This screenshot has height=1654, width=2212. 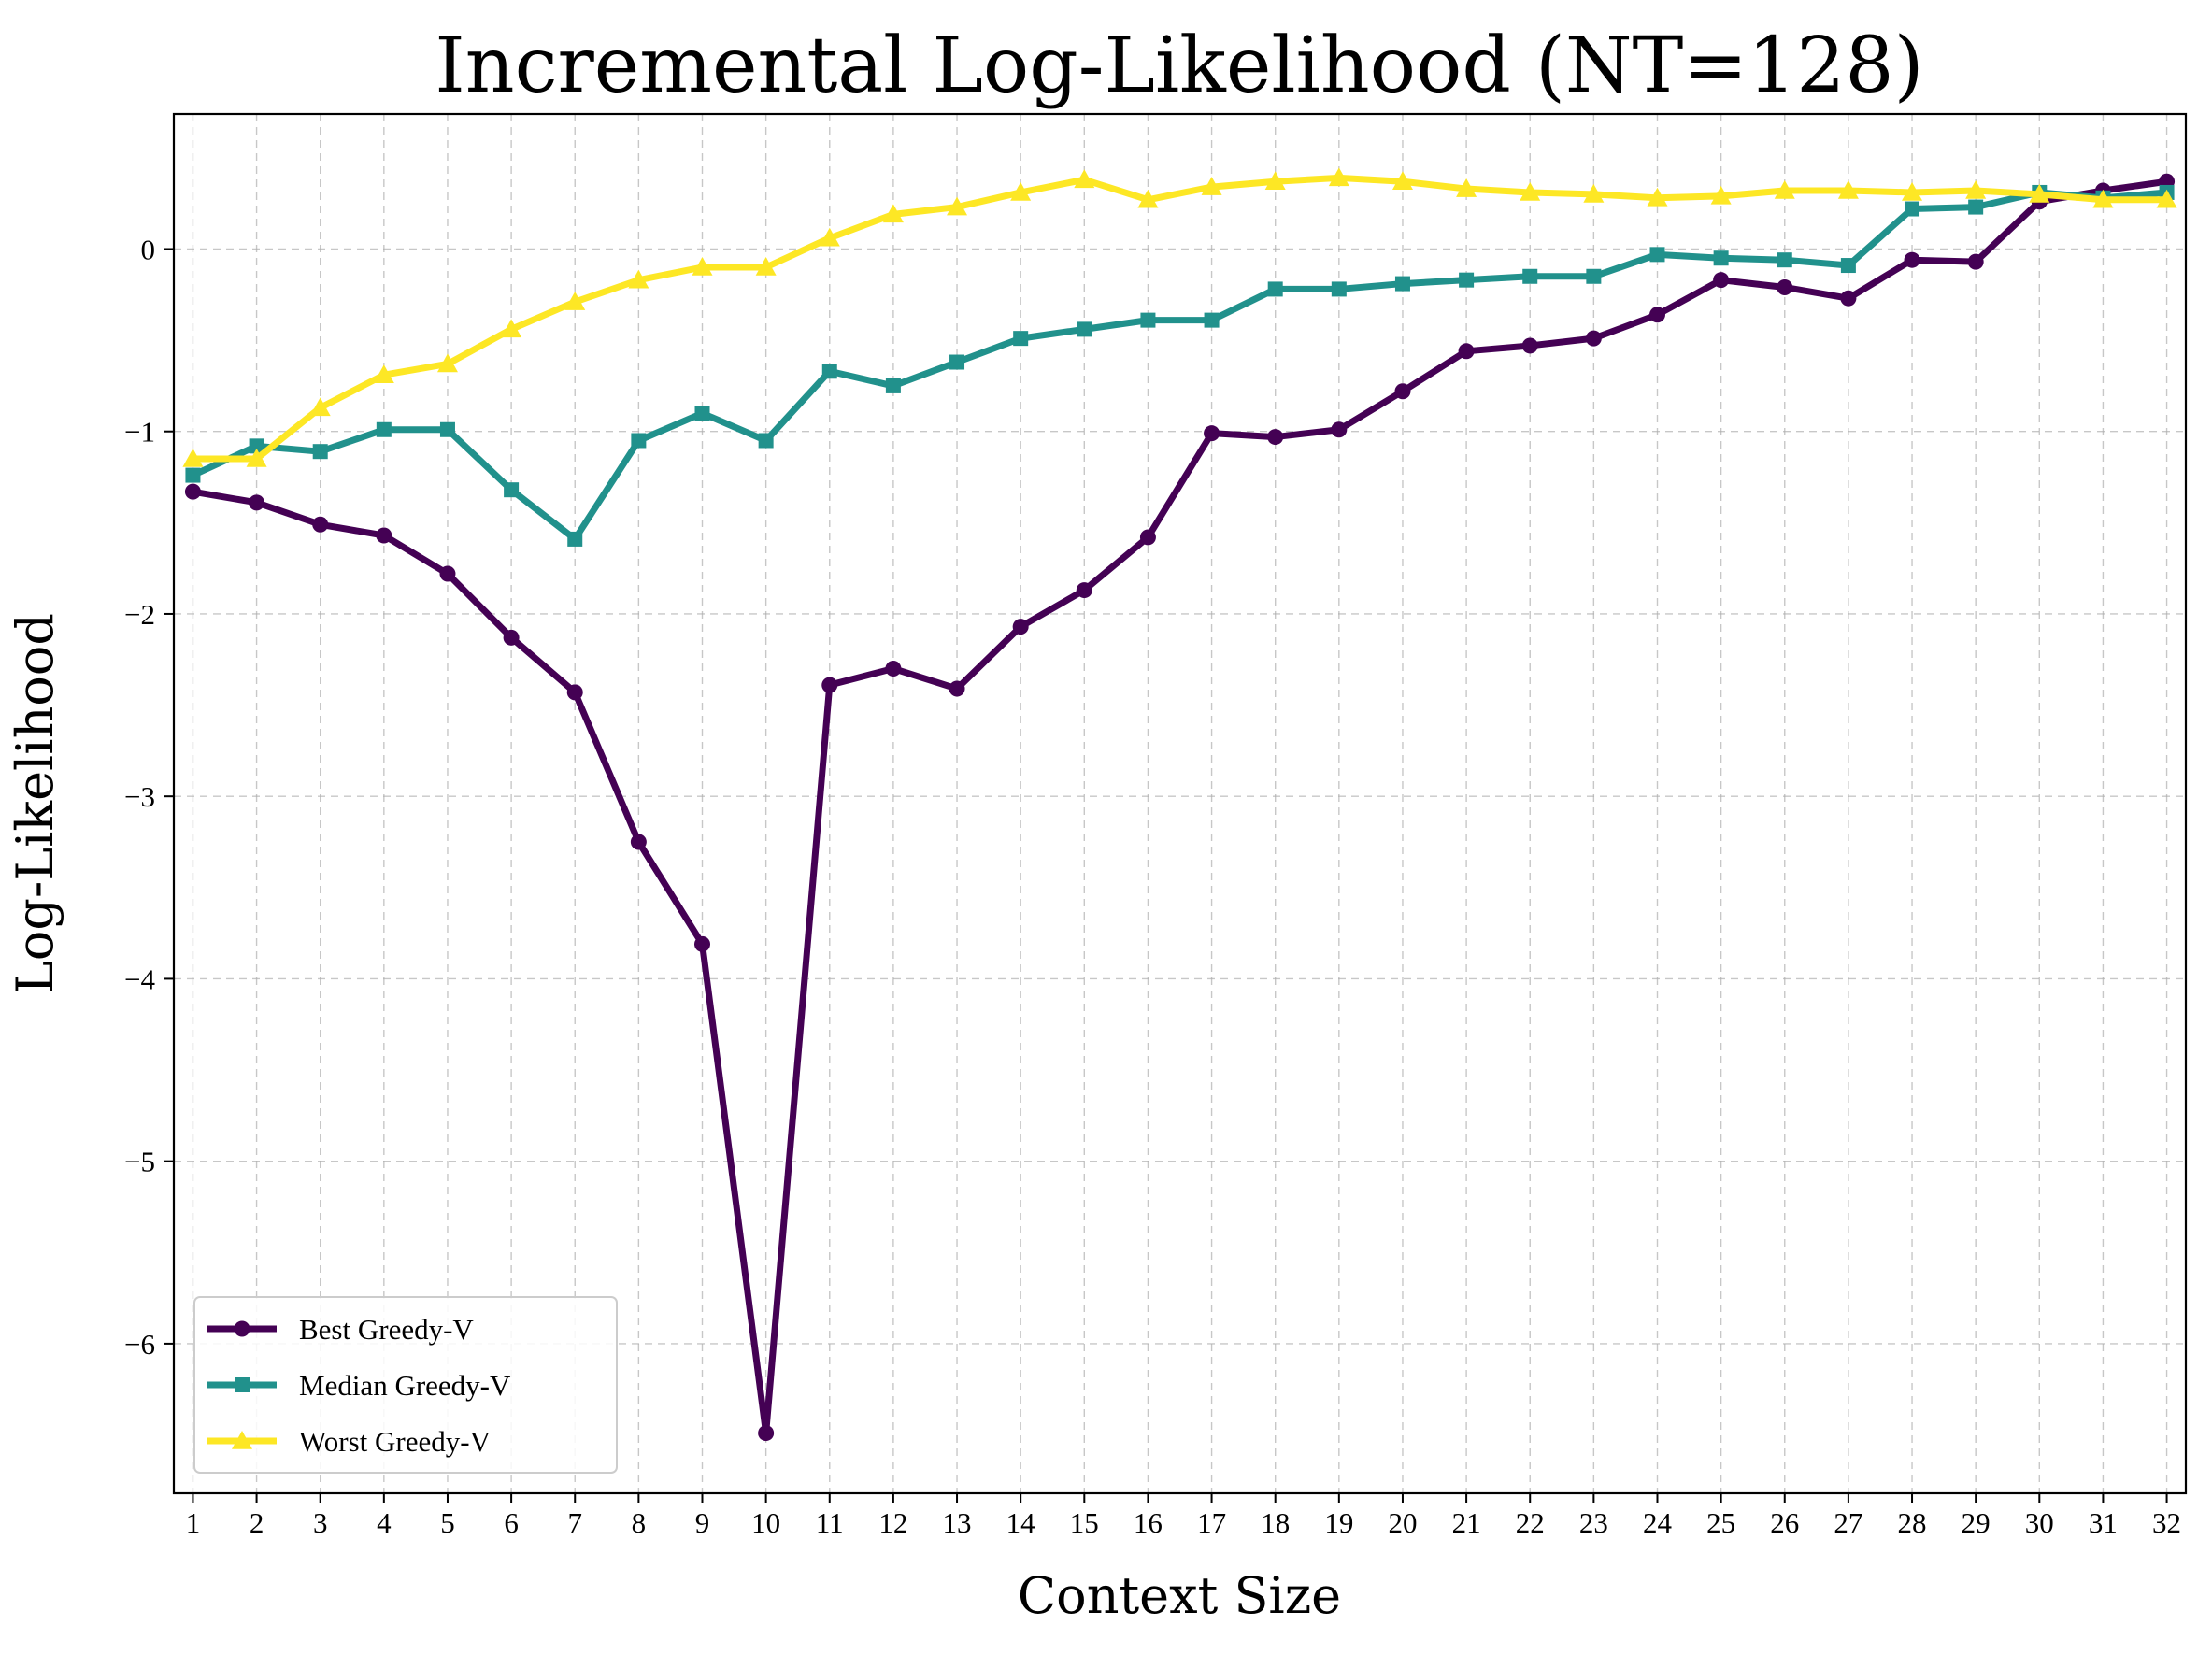 I want to click on legend-box, so click(x=405, y=1385).